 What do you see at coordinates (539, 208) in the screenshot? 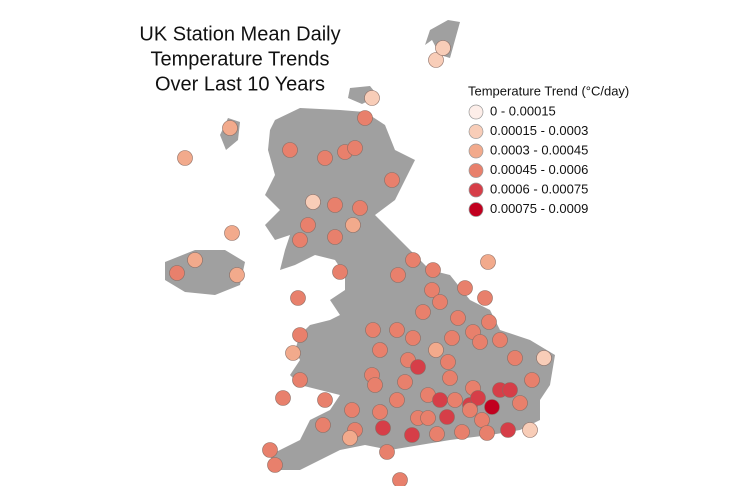
I see `legend-label: 0.00075 - 0.0009` at bounding box center [539, 208].